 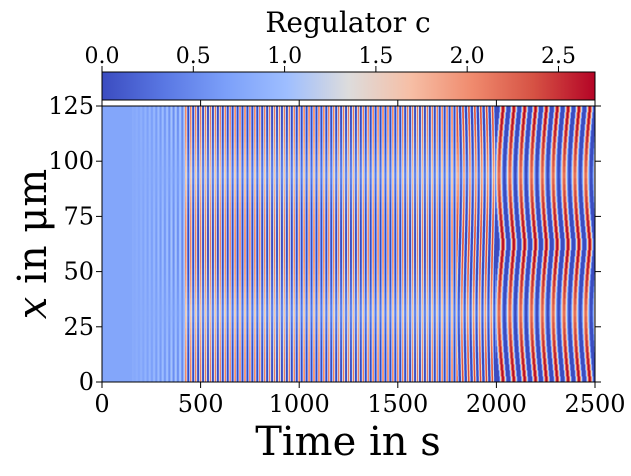 I want to click on colorbar-tick-label: 0.5, so click(x=193, y=56).